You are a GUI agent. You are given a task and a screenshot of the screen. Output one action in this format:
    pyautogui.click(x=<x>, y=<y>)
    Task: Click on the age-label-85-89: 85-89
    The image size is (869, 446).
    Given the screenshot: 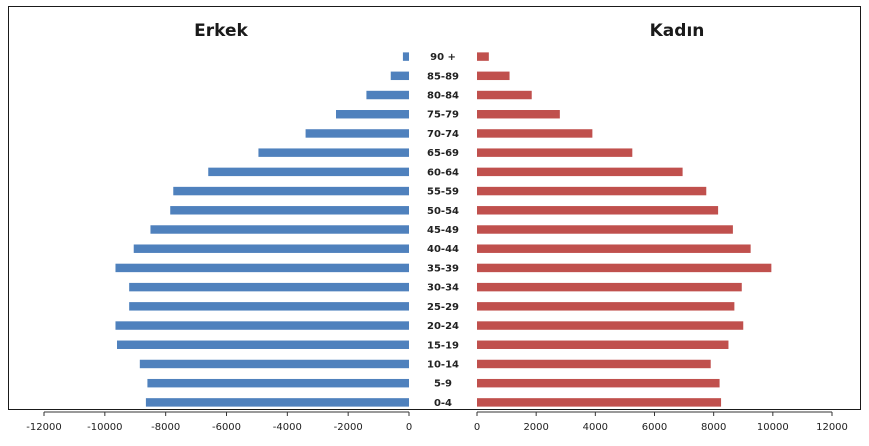 What is the action you would take?
    pyautogui.click(x=443, y=76)
    